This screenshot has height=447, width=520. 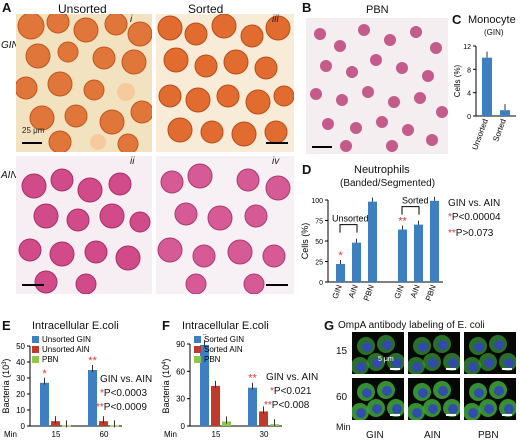 What do you see at coordinates (225, 83) in the screenshot?
I see `micrograph-gin-sorted: iii` at bounding box center [225, 83].